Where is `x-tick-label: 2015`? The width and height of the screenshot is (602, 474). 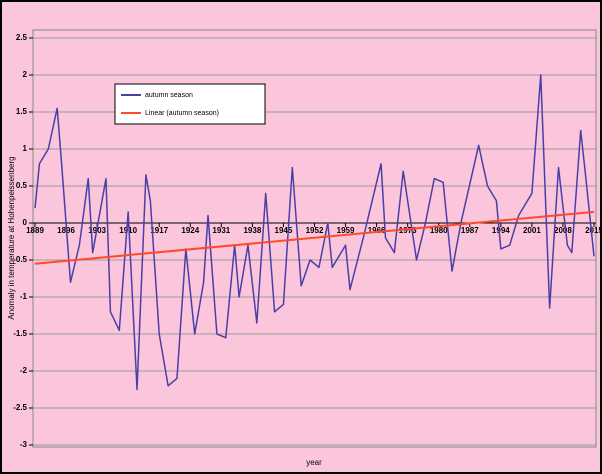 x-tick-label: 2015 is located at coordinates (593, 230).